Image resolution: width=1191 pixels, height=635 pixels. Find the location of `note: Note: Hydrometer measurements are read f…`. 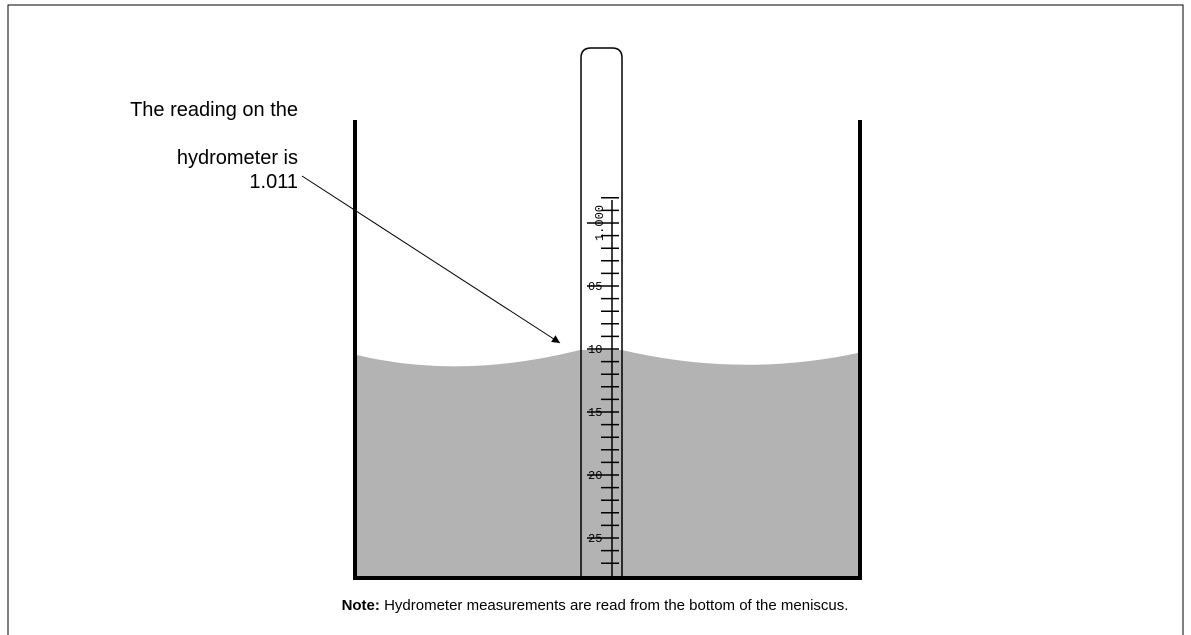

note: Note: Hydrometer measurements are read f… is located at coordinates (595, 605).